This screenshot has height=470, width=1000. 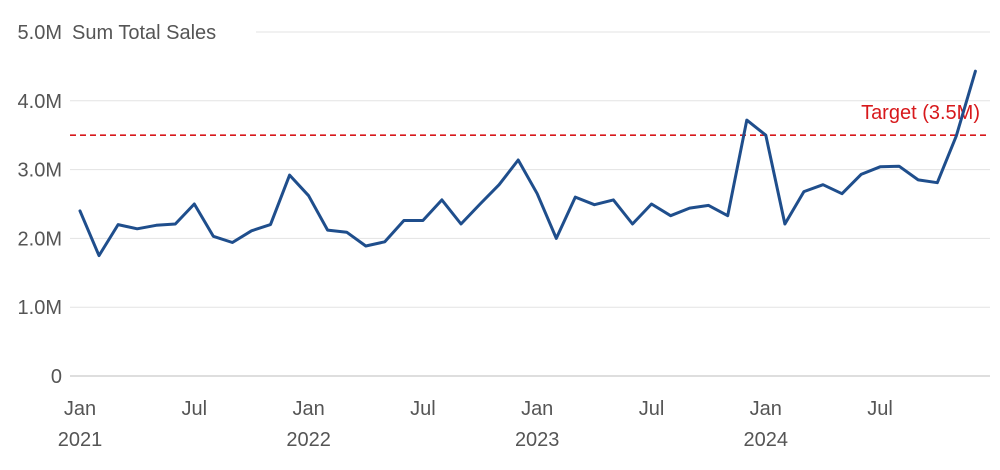 I want to click on x-tick-year-label: 2024, so click(x=766, y=440).